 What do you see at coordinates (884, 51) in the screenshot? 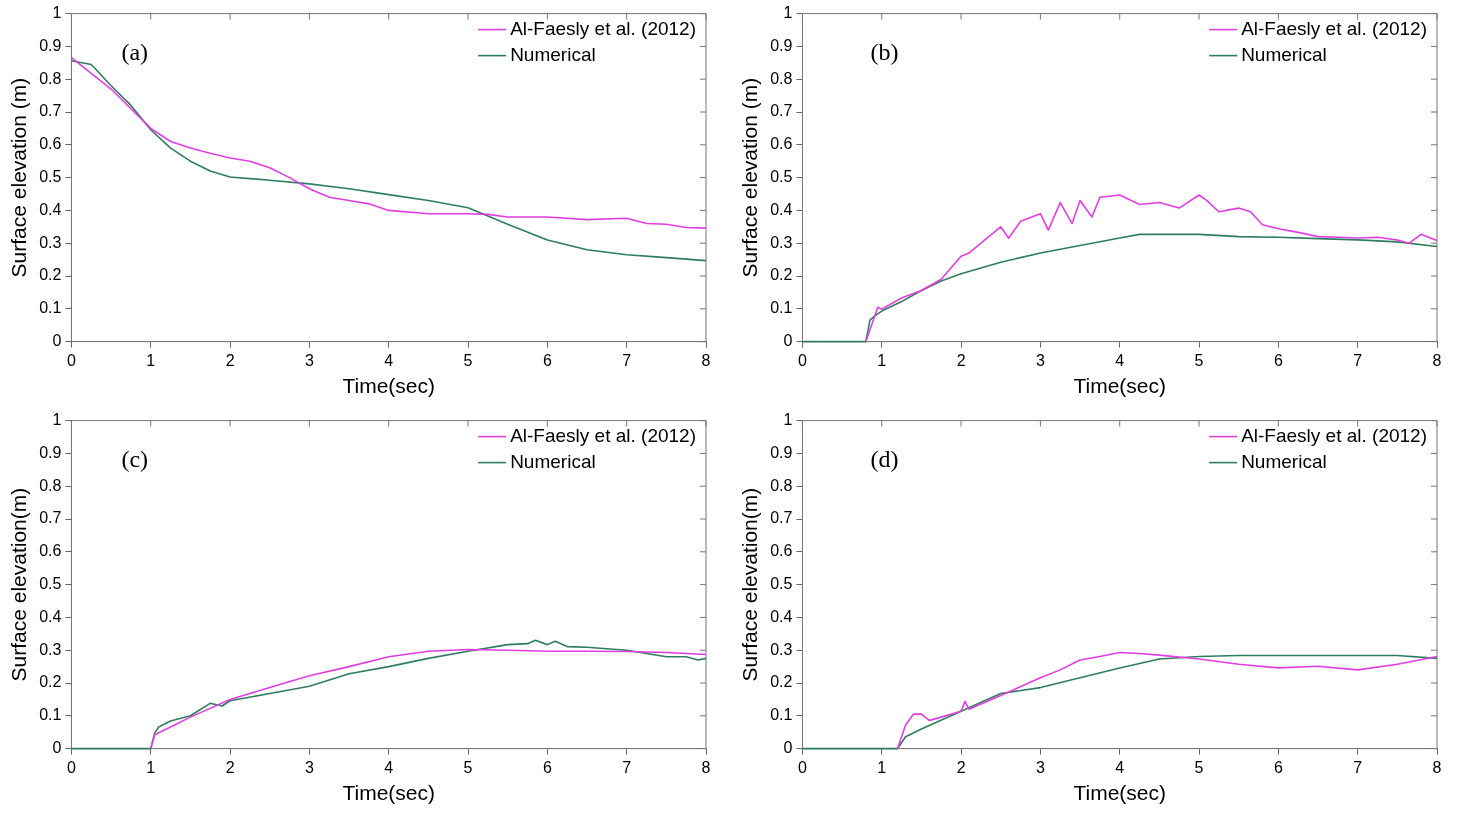
I see `annotation: (b)` at bounding box center [884, 51].